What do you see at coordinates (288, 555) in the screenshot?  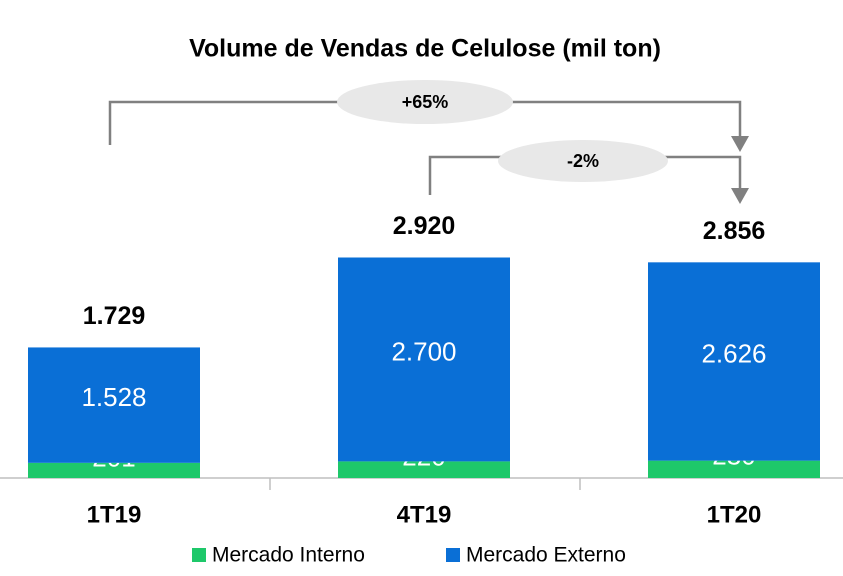 I see `legend-label: Mercado Interno` at bounding box center [288, 555].